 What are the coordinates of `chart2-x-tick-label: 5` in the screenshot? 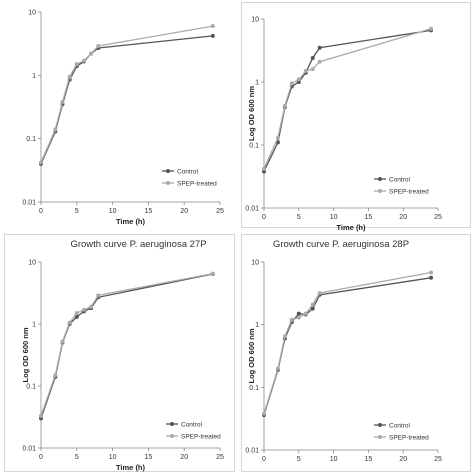 It's located at (299, 217).